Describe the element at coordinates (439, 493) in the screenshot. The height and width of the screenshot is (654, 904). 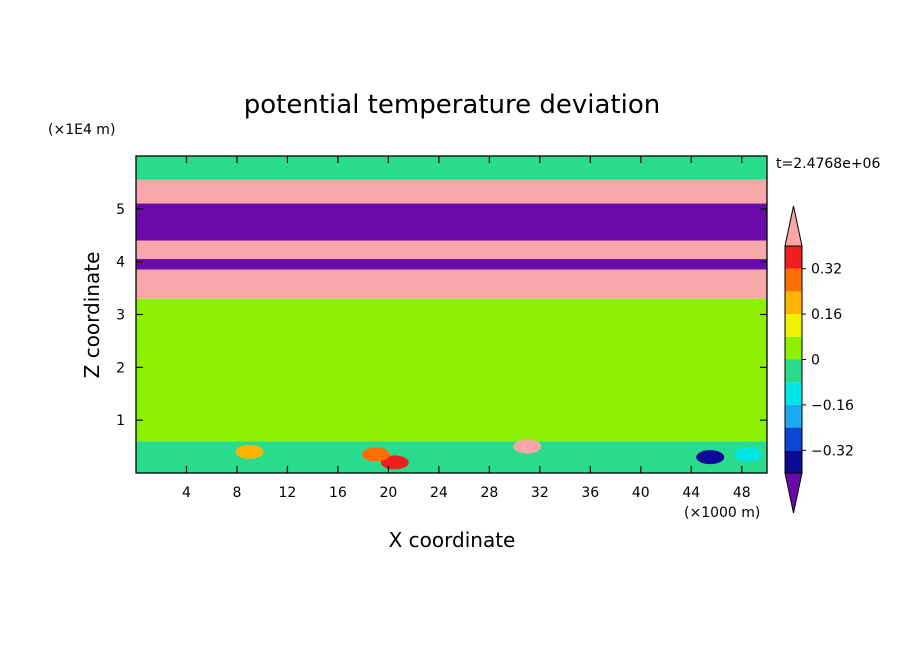
I see `x-tick-label-5: 24` at that location.